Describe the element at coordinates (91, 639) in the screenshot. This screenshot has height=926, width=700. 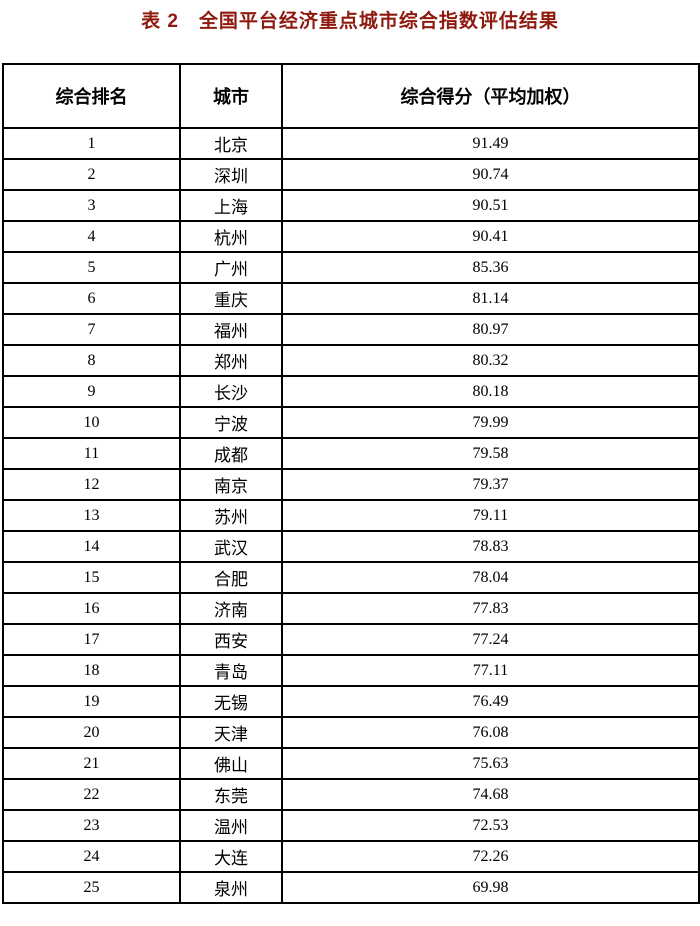
I see `rank-cell: 17` at that location.